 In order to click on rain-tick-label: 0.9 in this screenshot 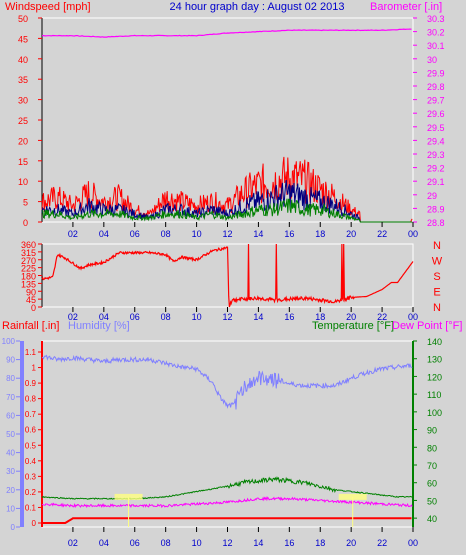, I will do `click(31, 383)`.